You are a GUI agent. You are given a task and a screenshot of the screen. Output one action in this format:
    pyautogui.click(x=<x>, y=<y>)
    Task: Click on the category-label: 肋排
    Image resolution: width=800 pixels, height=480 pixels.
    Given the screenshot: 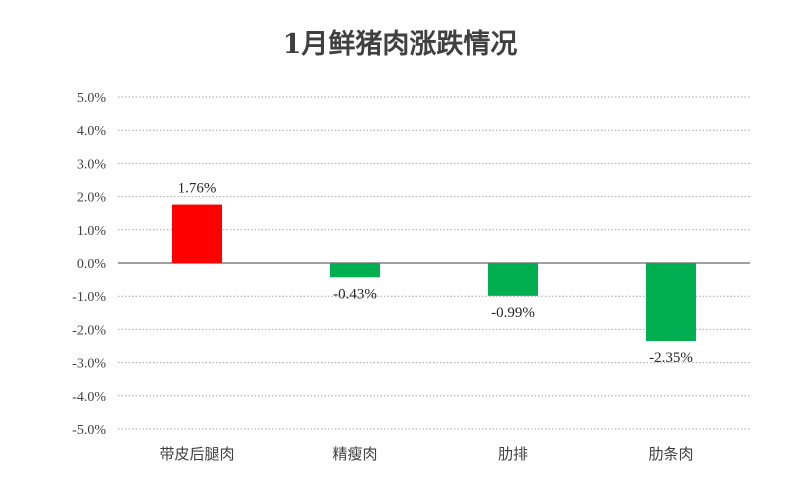 What is the action you would take?
    pyautogui.click(x=513, y=454)
    